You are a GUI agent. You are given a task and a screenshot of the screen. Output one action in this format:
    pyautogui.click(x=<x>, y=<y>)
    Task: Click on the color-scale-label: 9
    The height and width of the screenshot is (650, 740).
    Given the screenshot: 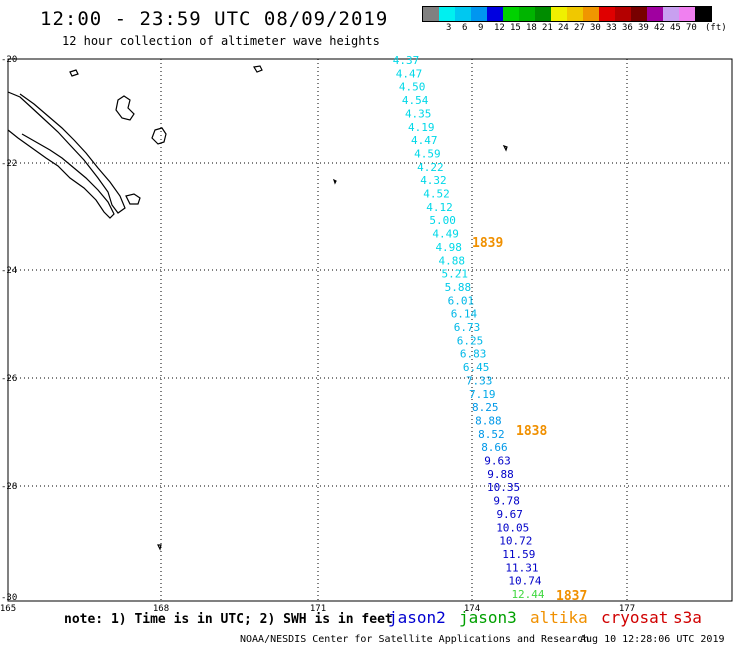 What is the action you would take?
    pyautogui.click(x=481, y=28)
    